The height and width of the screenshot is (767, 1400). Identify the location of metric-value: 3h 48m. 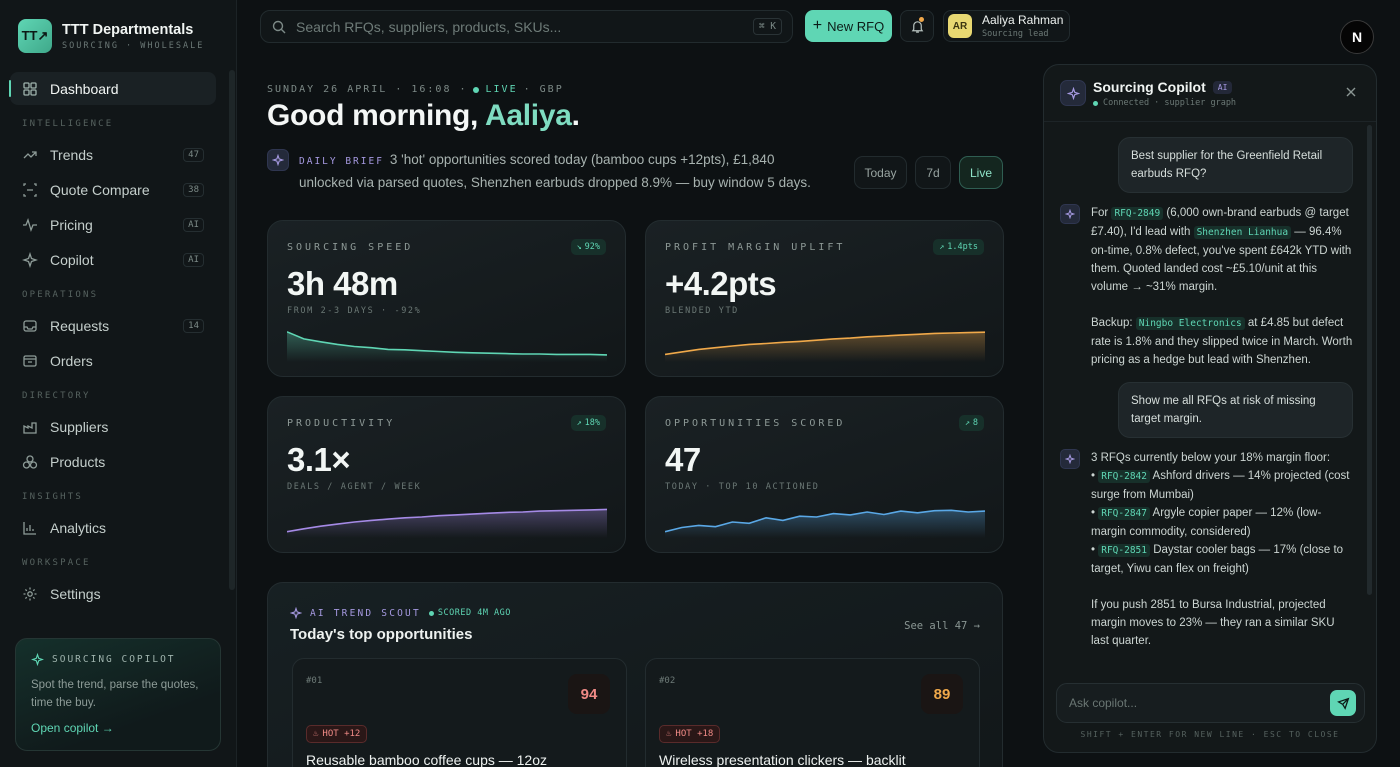
(342, 283).